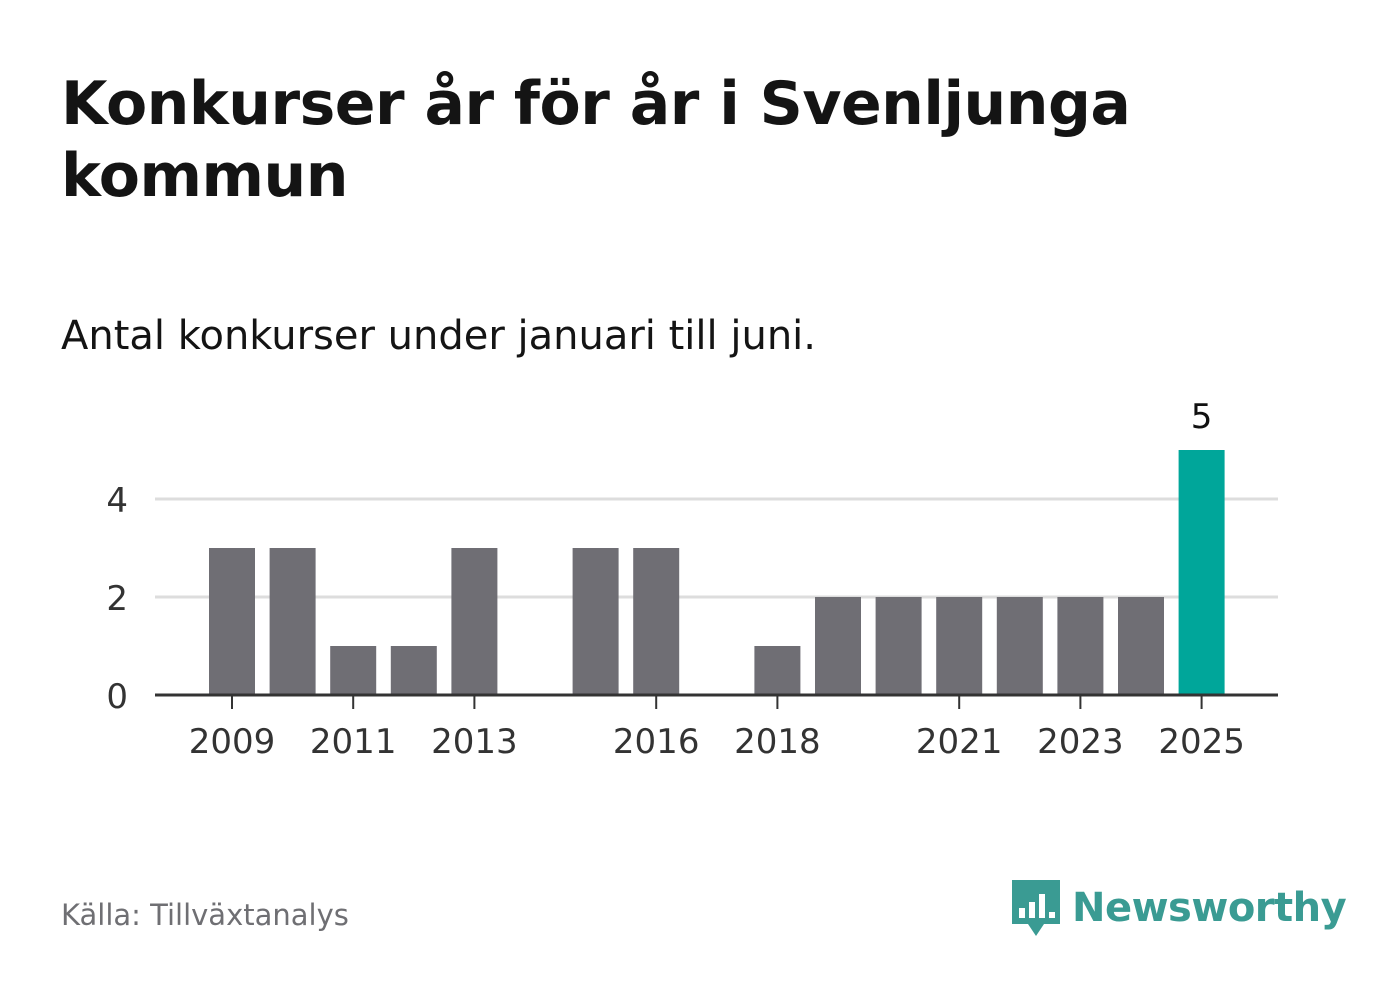 This screenshot has height=999, width=1382. Describe the element at coordinates (117, 697) in the screenshot. I see `y-tick-label-0: 0` at that location.